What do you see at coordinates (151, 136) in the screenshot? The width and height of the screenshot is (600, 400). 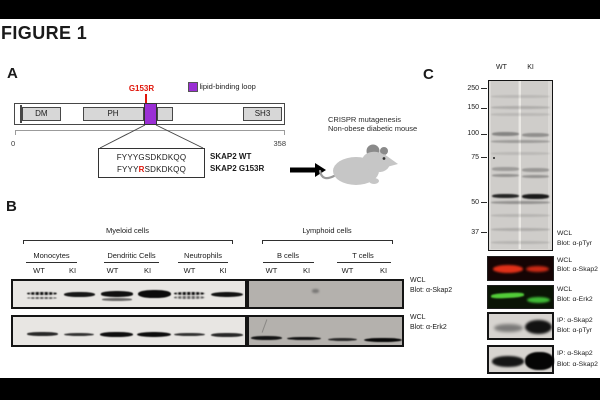 I see `zoom-funnel-lines` at bounding box center [151, 136].